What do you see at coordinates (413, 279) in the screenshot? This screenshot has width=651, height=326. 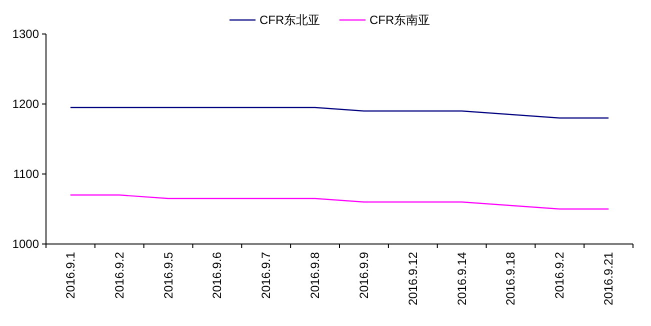 I see `x-tick-label: 2016.9.12` at bounding box center [413, 279].